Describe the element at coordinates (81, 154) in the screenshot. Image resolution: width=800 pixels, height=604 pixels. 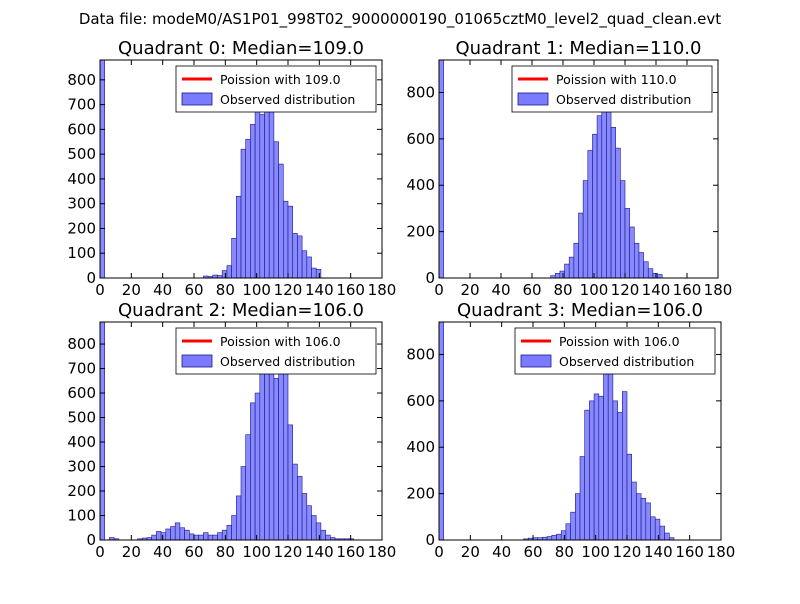
I see `y-tick-label: 500` at that location.